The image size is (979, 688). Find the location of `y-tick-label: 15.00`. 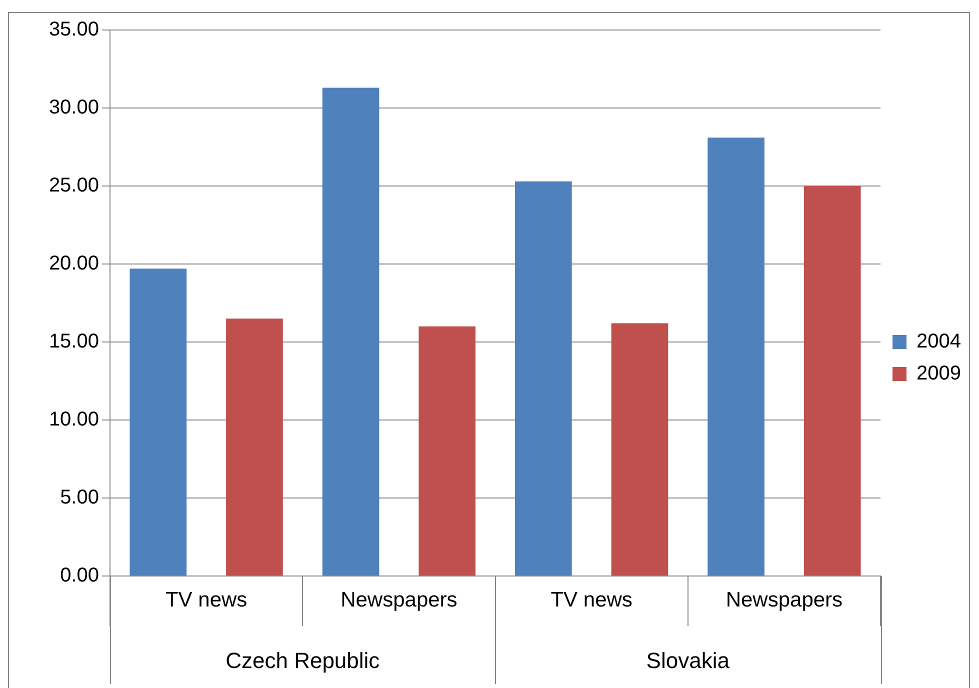

y-tick-label: 15.00 is located at coordinates (73, 341).